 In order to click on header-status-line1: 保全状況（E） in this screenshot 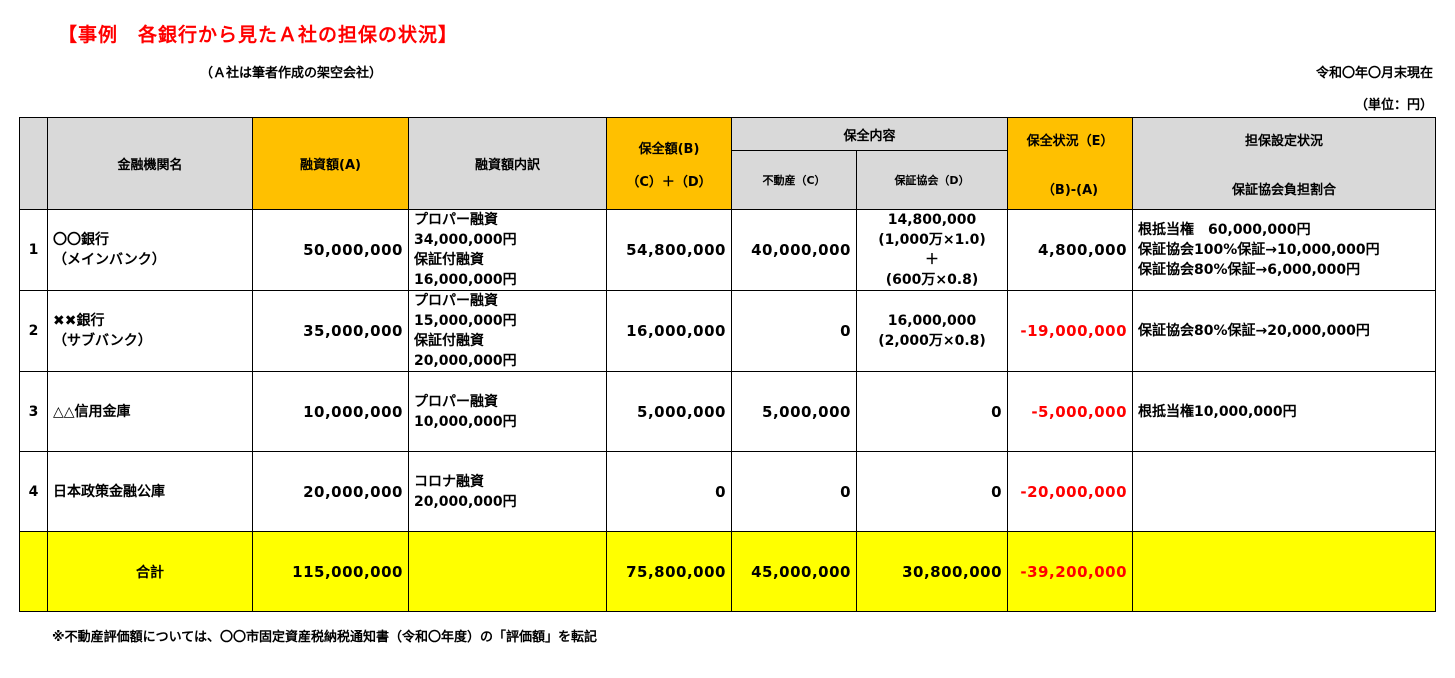, I will do `click(1070, 141)`.